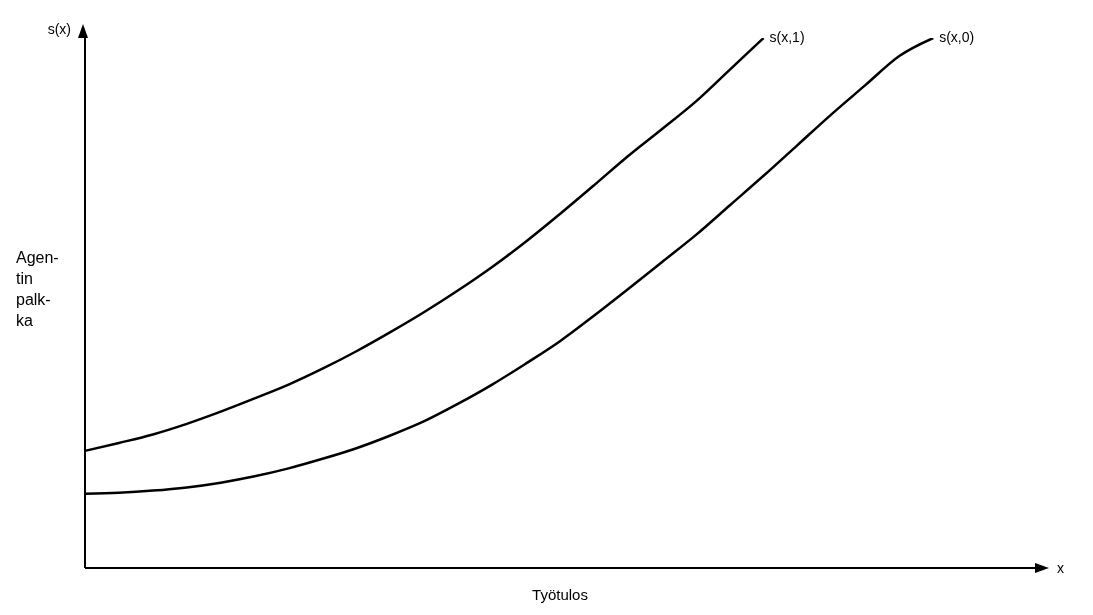 The height and width of the screenshot is (615, 1093). What do you see at coordinates (1060, 568) in the screenshot?
I see `text: x` at bounding box center [1060, 568].